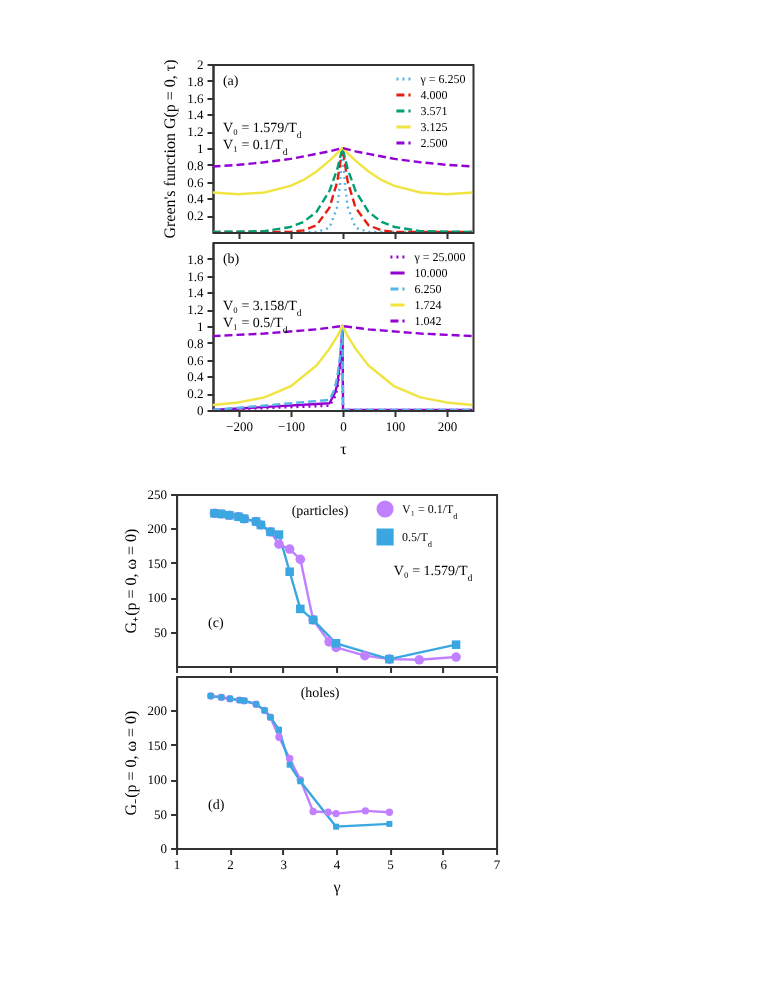 Image resolution: width=764 pixels, height=988 pixels. What do you see at coordinates (170, 148) in the screenshot?
I see `y-axis-title: Green's function G(p = 0, τ)` at bounding box center [170, 148].